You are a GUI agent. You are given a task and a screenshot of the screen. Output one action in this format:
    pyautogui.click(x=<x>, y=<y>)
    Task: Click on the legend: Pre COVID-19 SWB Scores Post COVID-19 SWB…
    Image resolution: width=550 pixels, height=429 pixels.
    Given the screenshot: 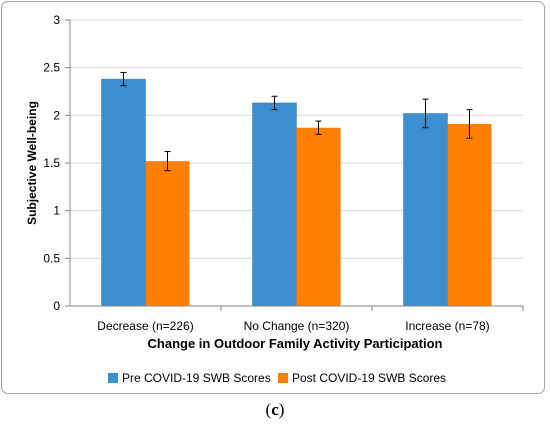 What is the action you would take?
    pyautogui.click(x=277, y=378)
    